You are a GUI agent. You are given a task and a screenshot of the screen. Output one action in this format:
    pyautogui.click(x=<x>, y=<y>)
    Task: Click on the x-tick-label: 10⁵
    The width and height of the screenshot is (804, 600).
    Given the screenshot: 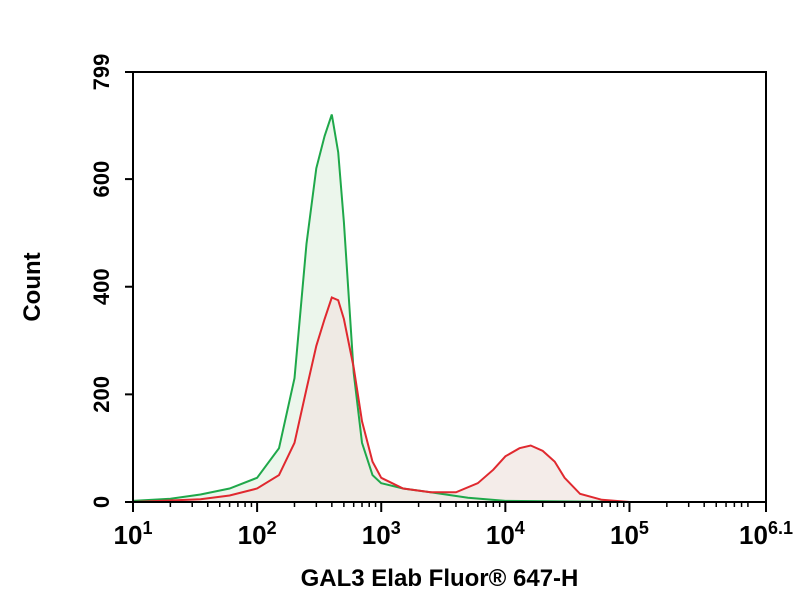 What is the action you would take?
    pyautogui.click(x=629, y=534)
    